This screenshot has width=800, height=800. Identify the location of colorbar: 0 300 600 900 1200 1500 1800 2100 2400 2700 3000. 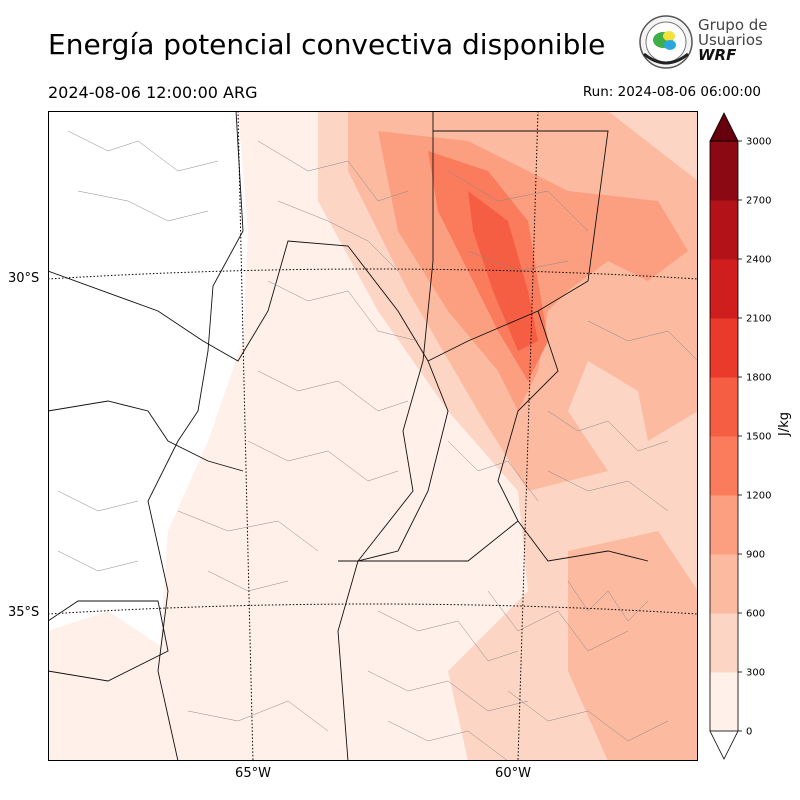
(740, 436).